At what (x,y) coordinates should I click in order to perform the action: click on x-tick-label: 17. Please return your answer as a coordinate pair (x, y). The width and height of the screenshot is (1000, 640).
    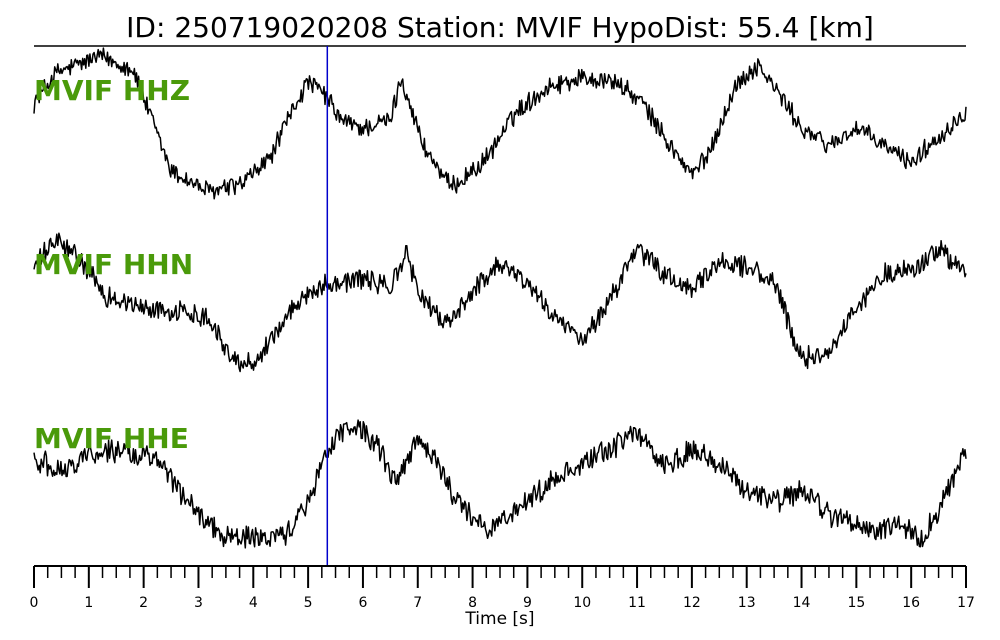
    Looking at the image, I should click on (966, 603).